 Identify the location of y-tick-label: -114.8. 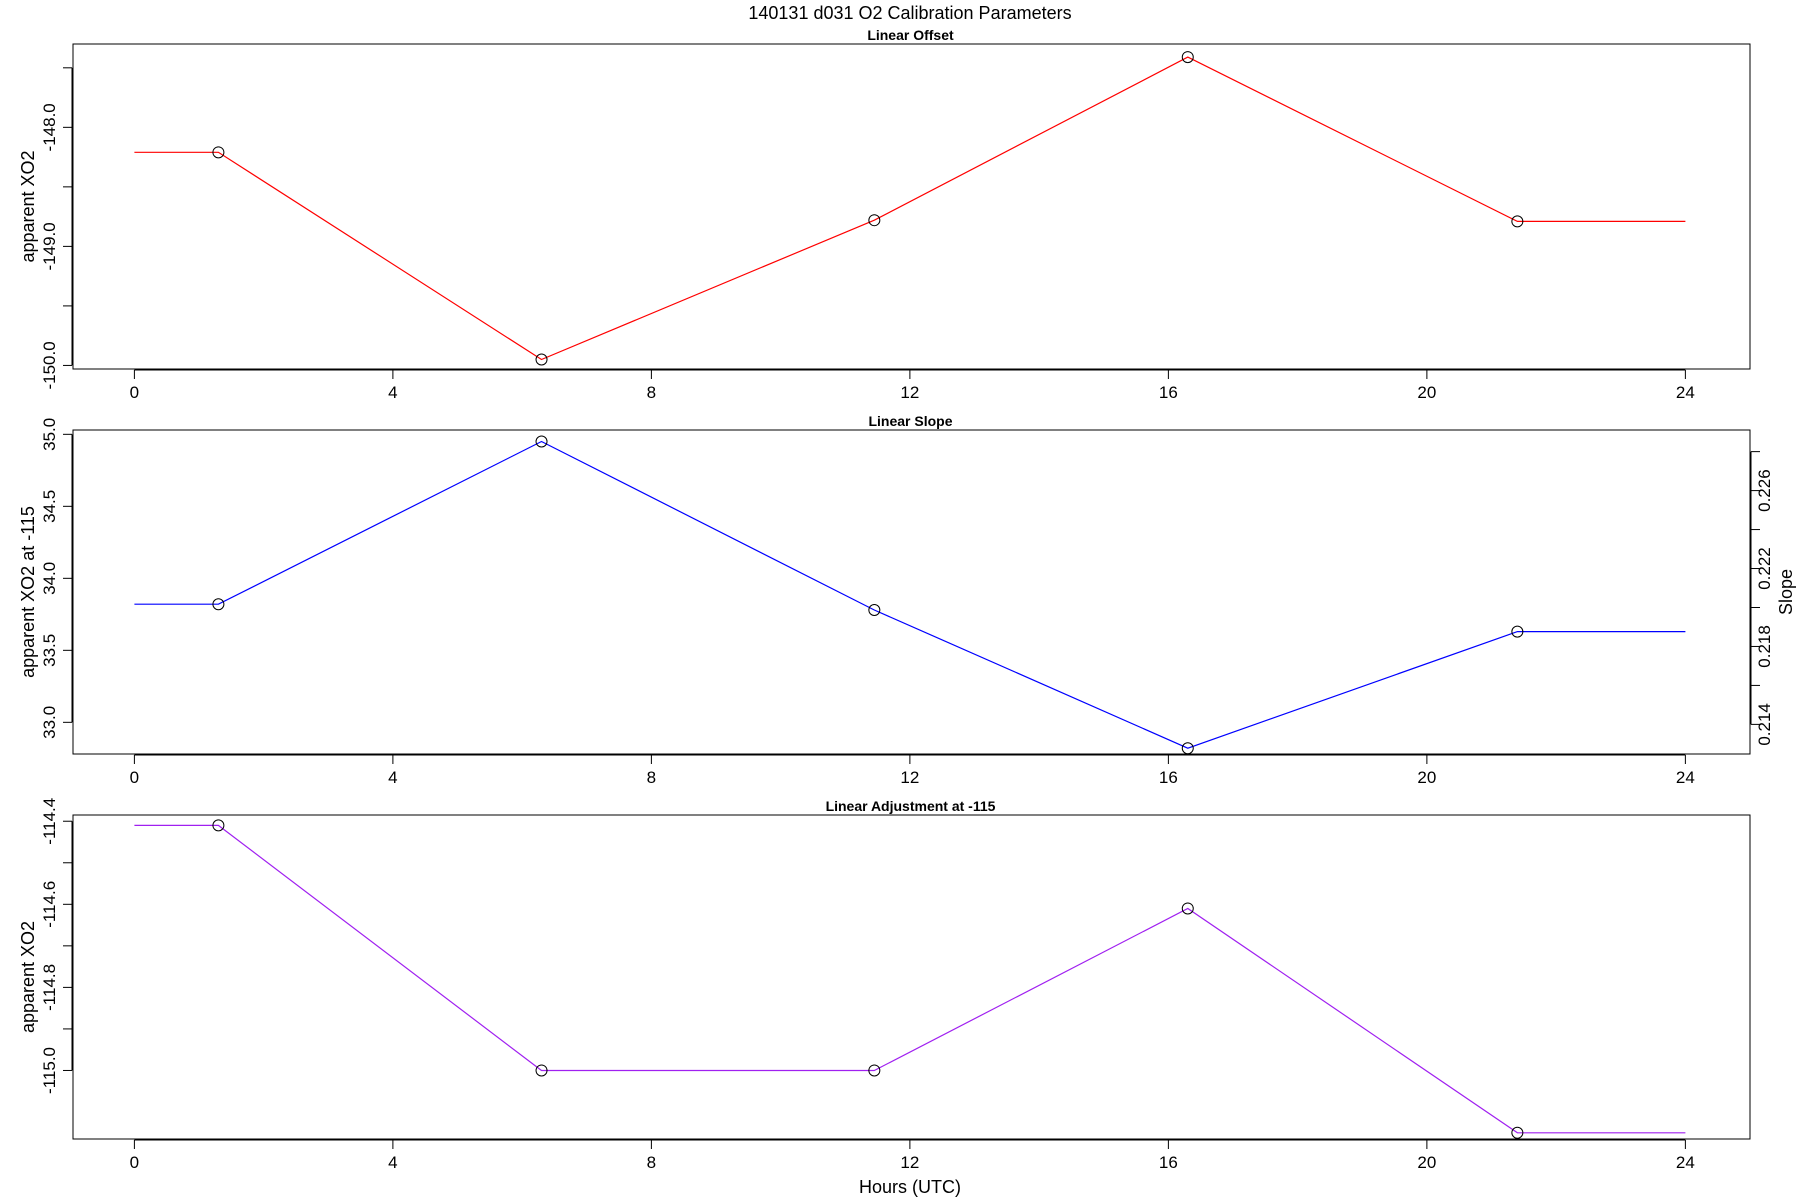
(49, 987).